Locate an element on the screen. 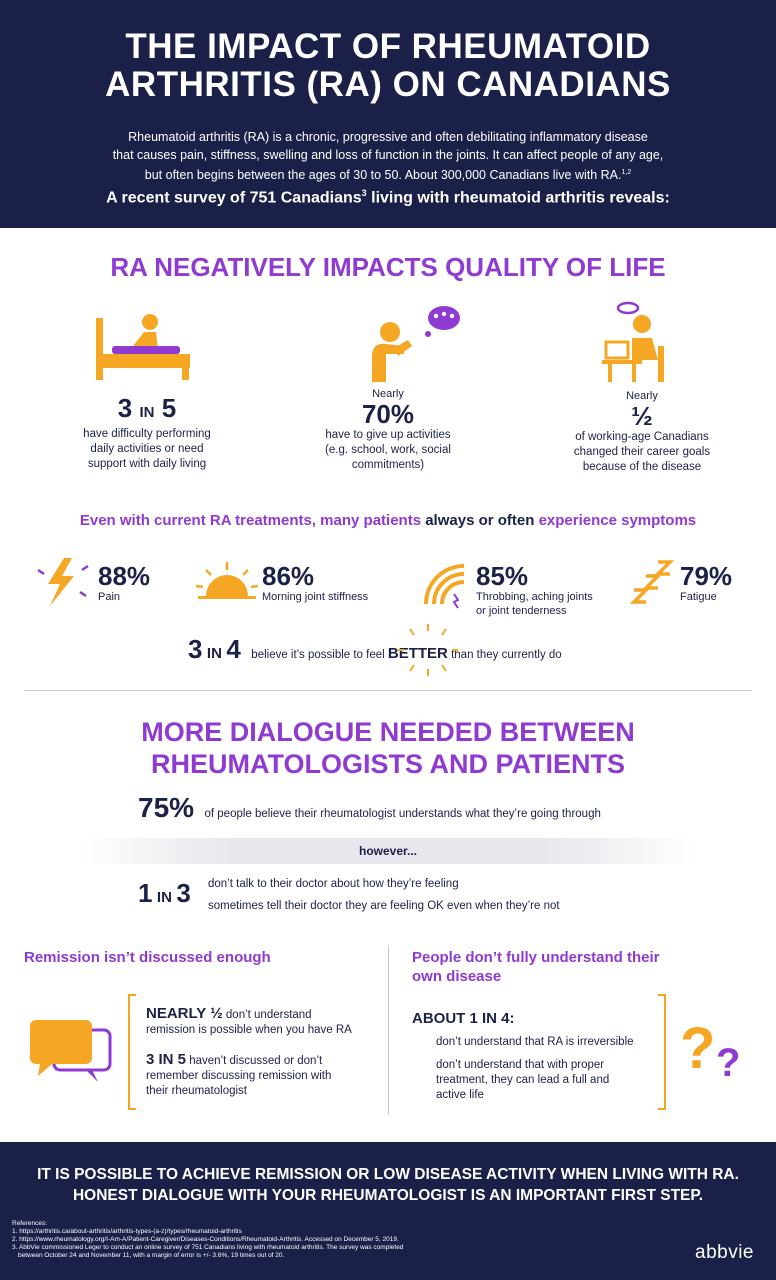  stat-desc-1: have difficulty performing is located at coordinates (147, 434).